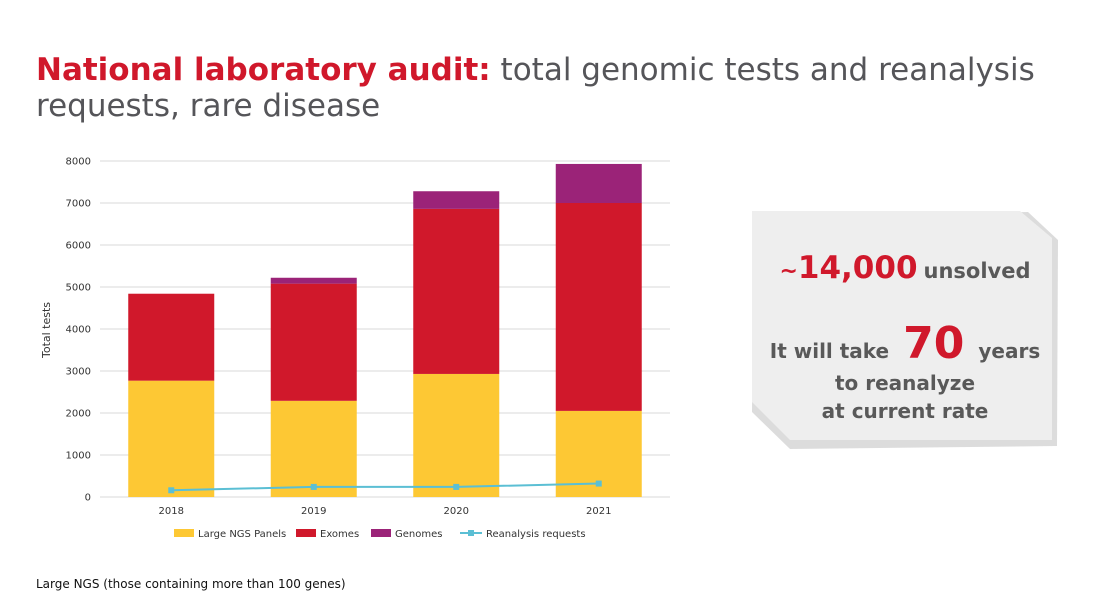 Image resolution: width=1100 pixels, height=610 pixels. I want to click on x-tick-label: 2021, so click(598, 511).